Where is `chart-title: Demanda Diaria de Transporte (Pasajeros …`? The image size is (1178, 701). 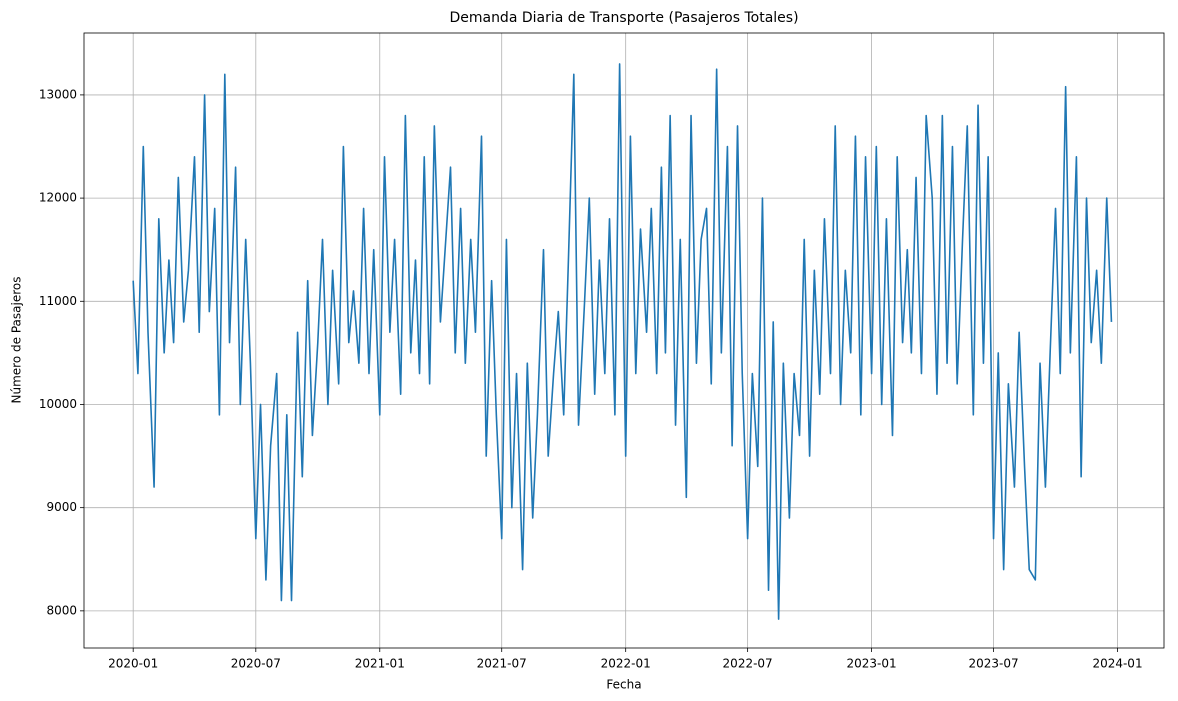 chart-title: Demanda Diaria de Transporte (Pasajeros … is located at coordinates (623, 18).